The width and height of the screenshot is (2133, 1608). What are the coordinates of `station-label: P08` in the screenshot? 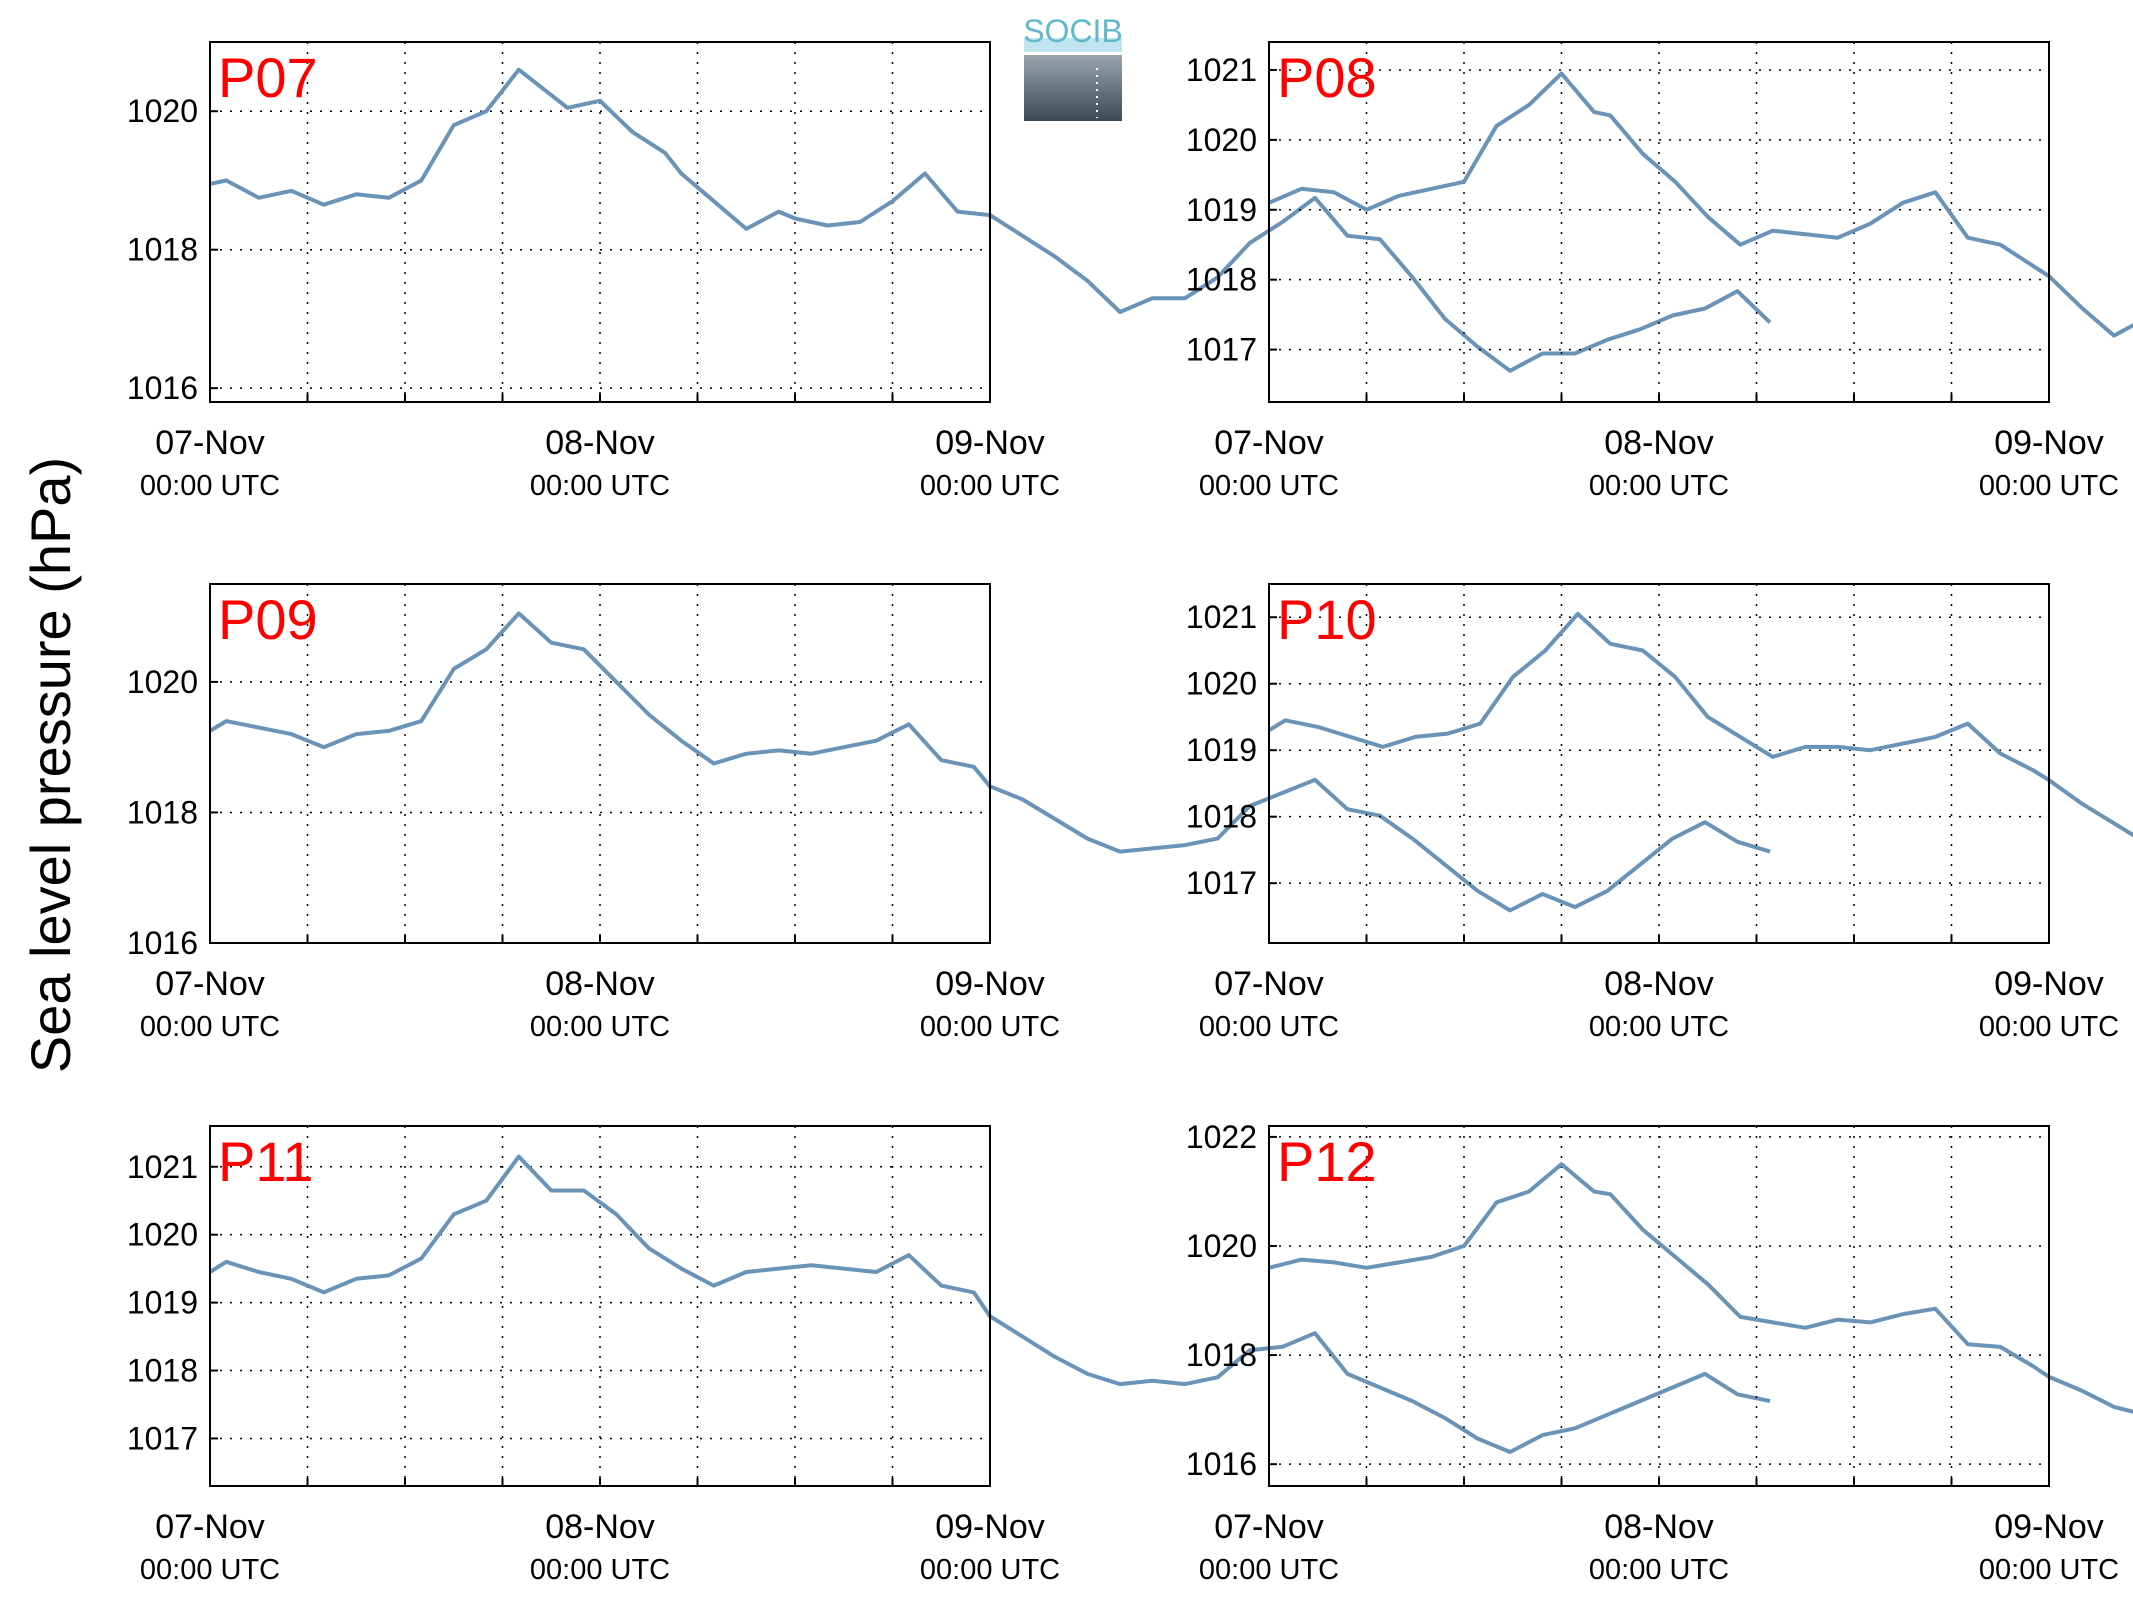 It's located at (1327, 77).